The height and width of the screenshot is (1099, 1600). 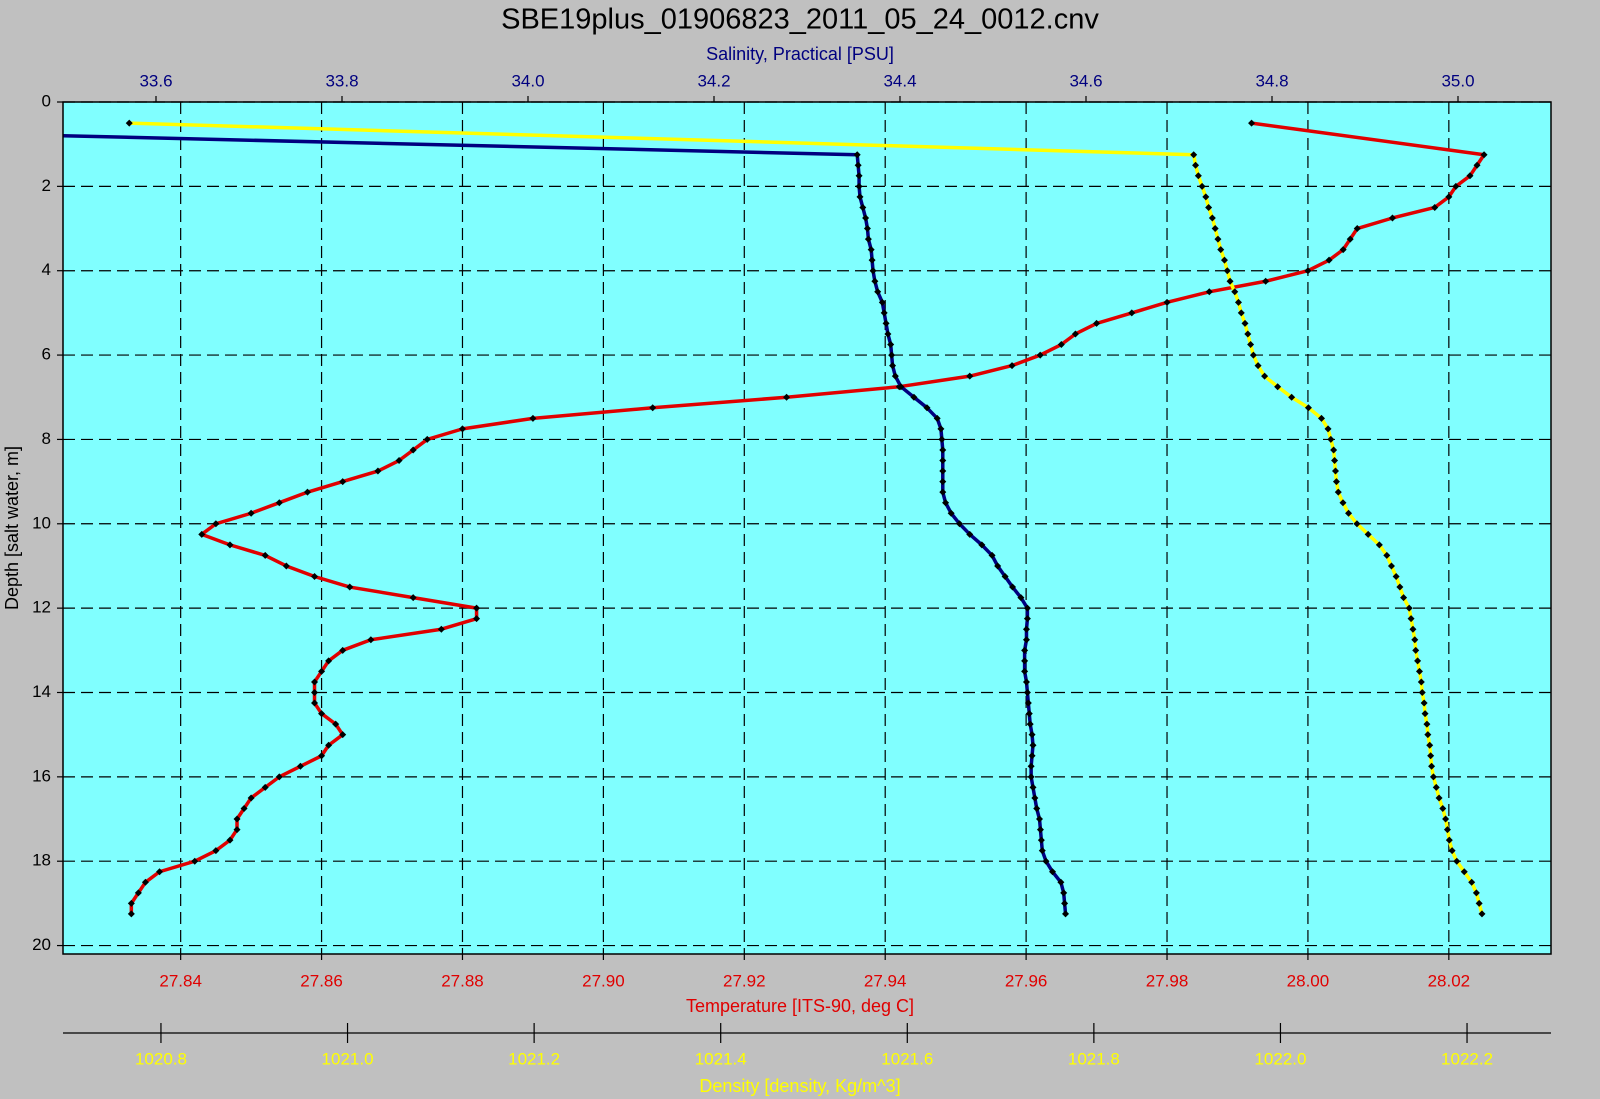 What do you see at coordinates (899, 80) in the screenshot?
I see `x2-tick-label: 34.4` at bounding box center [899, 80].